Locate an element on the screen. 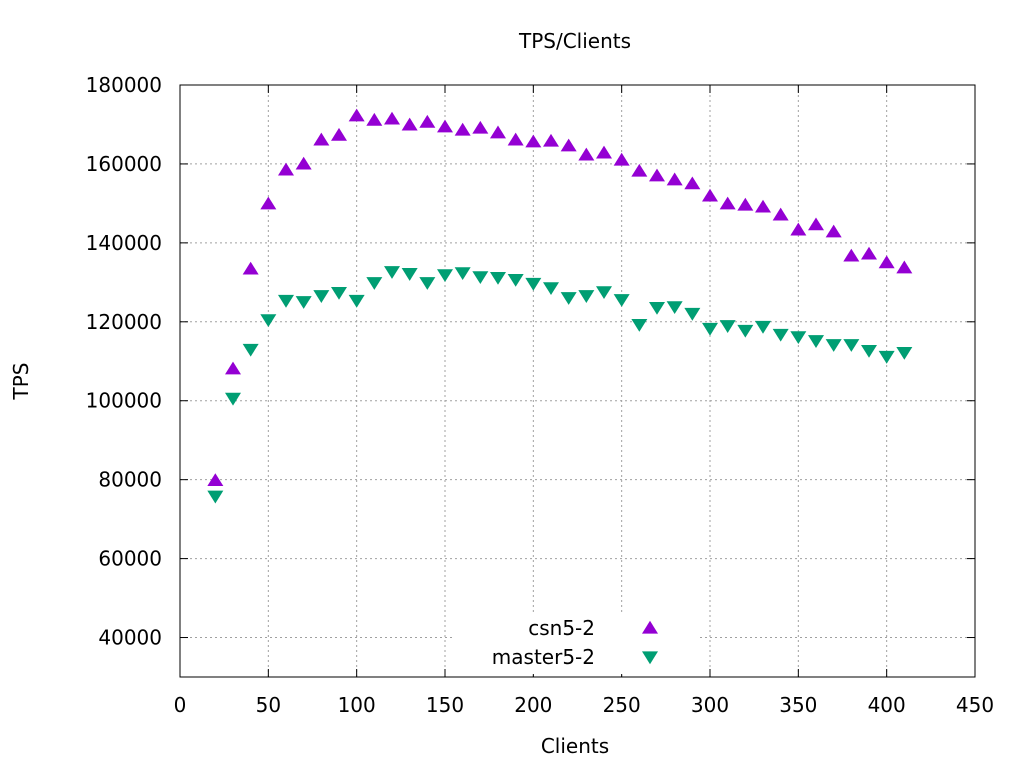 This screenshot has height=772, width=1024. x-tick-label: 250 is located at coordinates (622, 705).